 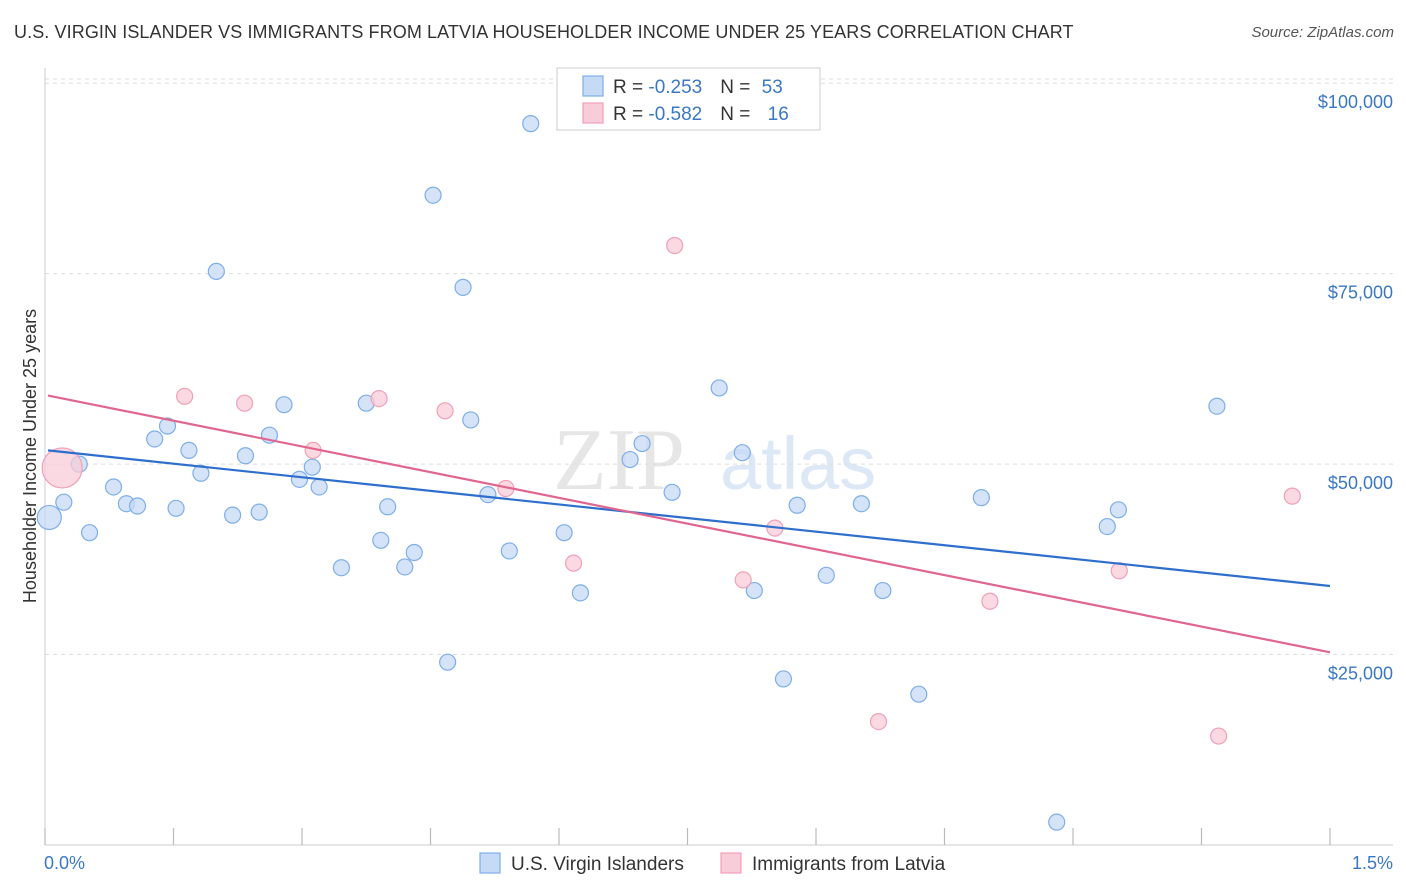 I want to click on y-tick-label-75000: $75,000, so click(x=1360, y=293).